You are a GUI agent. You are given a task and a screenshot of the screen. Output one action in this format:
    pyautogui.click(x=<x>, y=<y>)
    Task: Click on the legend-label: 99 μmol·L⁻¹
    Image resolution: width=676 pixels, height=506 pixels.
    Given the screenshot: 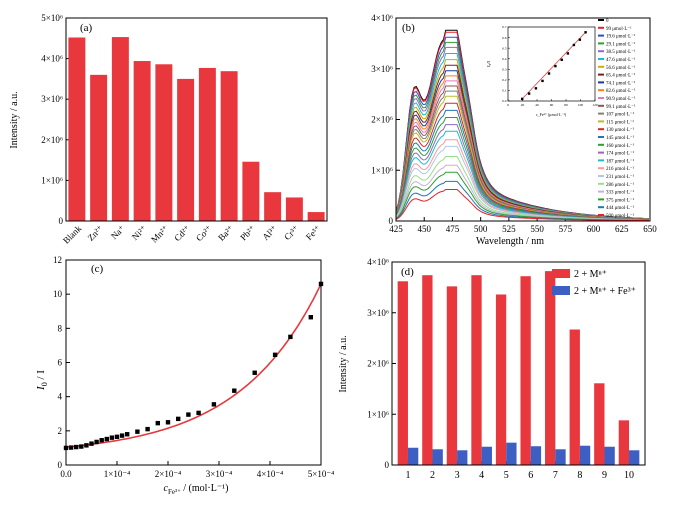 What is the action you would take?
    pyautogui.click(x=619, y=29)
    